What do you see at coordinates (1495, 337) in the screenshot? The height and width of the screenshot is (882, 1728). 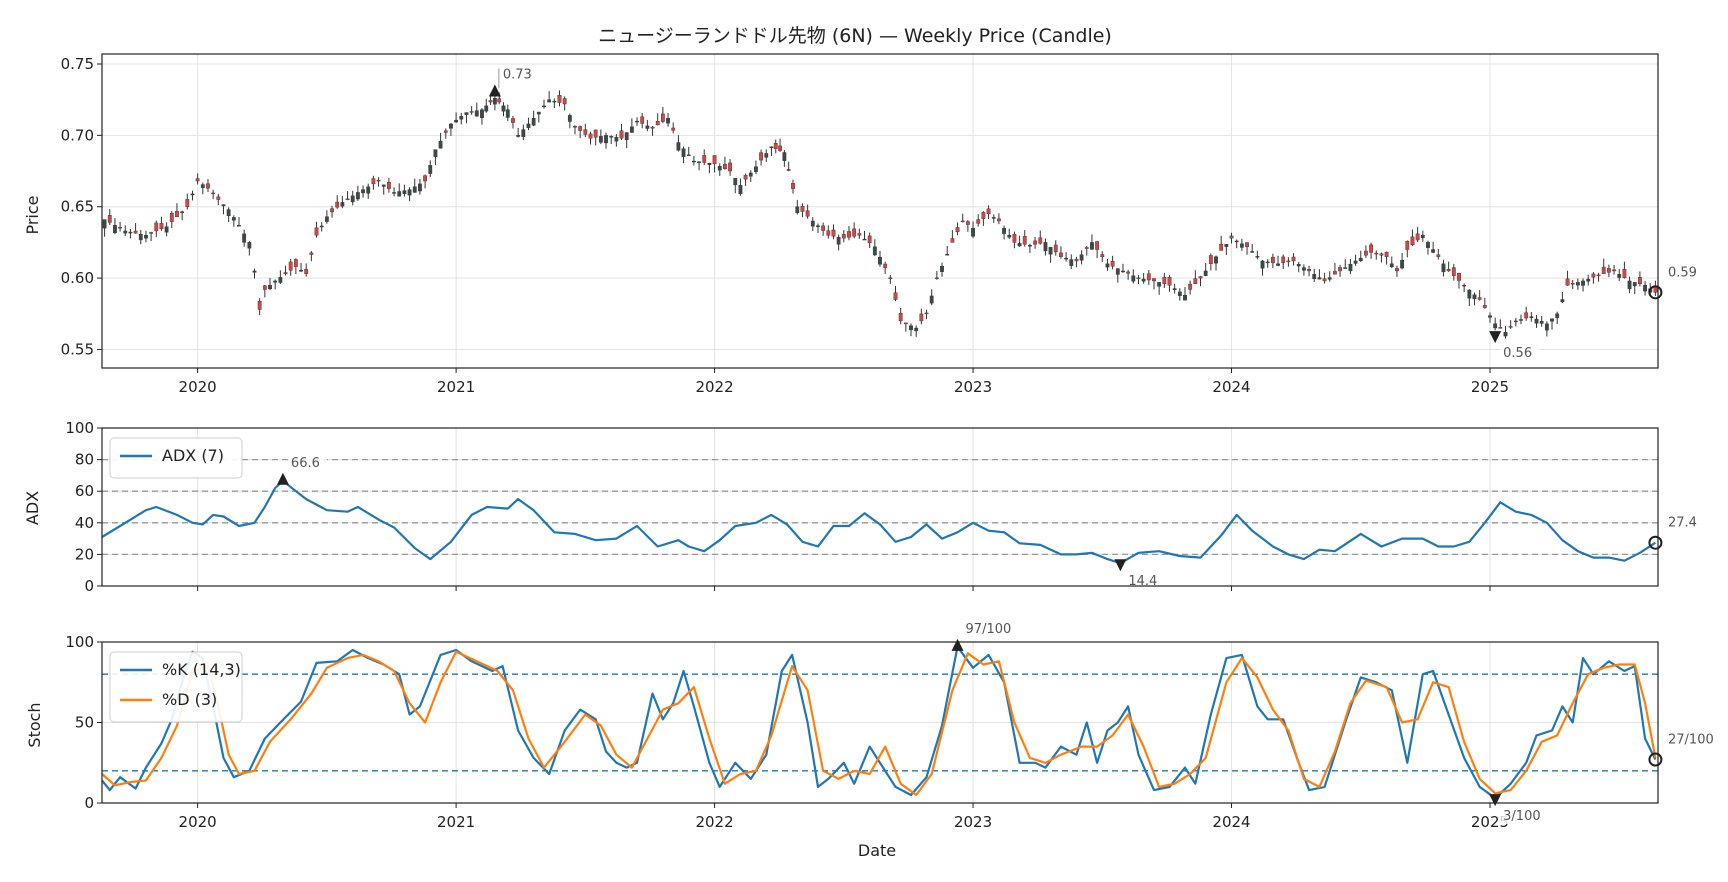 I see `min-marker` at bounding box center [1495, 337].